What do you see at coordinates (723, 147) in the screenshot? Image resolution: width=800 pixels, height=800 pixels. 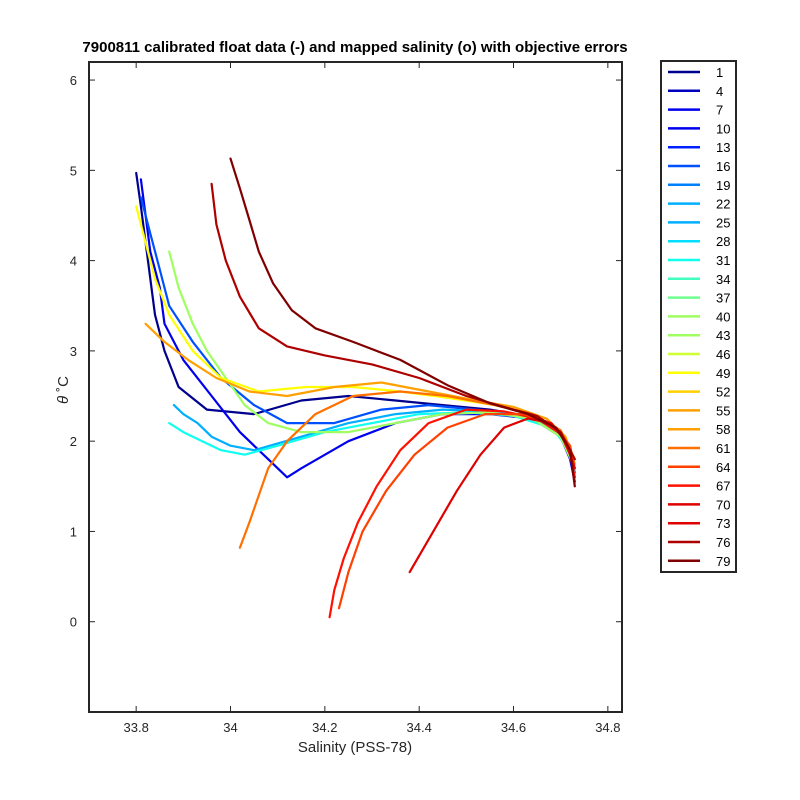 I see `legend-label: 13` at bounding box center [723, 147].